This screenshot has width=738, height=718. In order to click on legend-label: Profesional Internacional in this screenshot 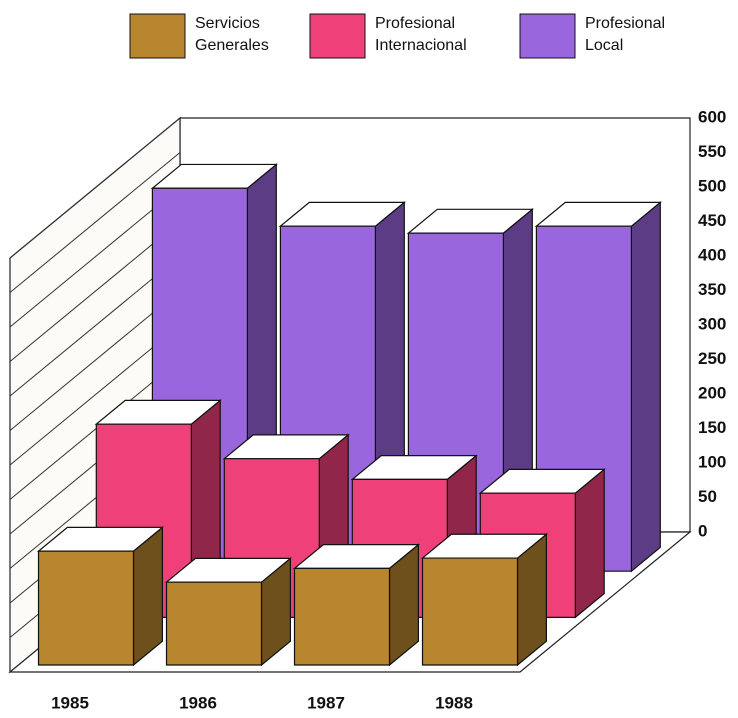, I will do `click(421, 34)`.